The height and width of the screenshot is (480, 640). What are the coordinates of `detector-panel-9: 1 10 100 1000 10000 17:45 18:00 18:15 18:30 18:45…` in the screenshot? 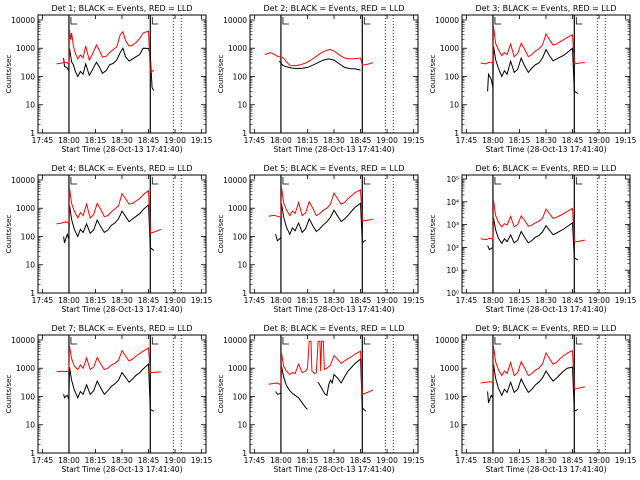 It's located at (533, 399).